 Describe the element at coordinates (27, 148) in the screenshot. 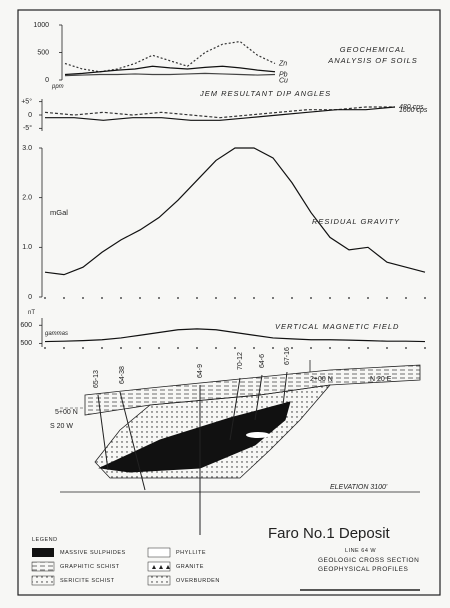

I see `y-tick-label: 3.0` at that location.